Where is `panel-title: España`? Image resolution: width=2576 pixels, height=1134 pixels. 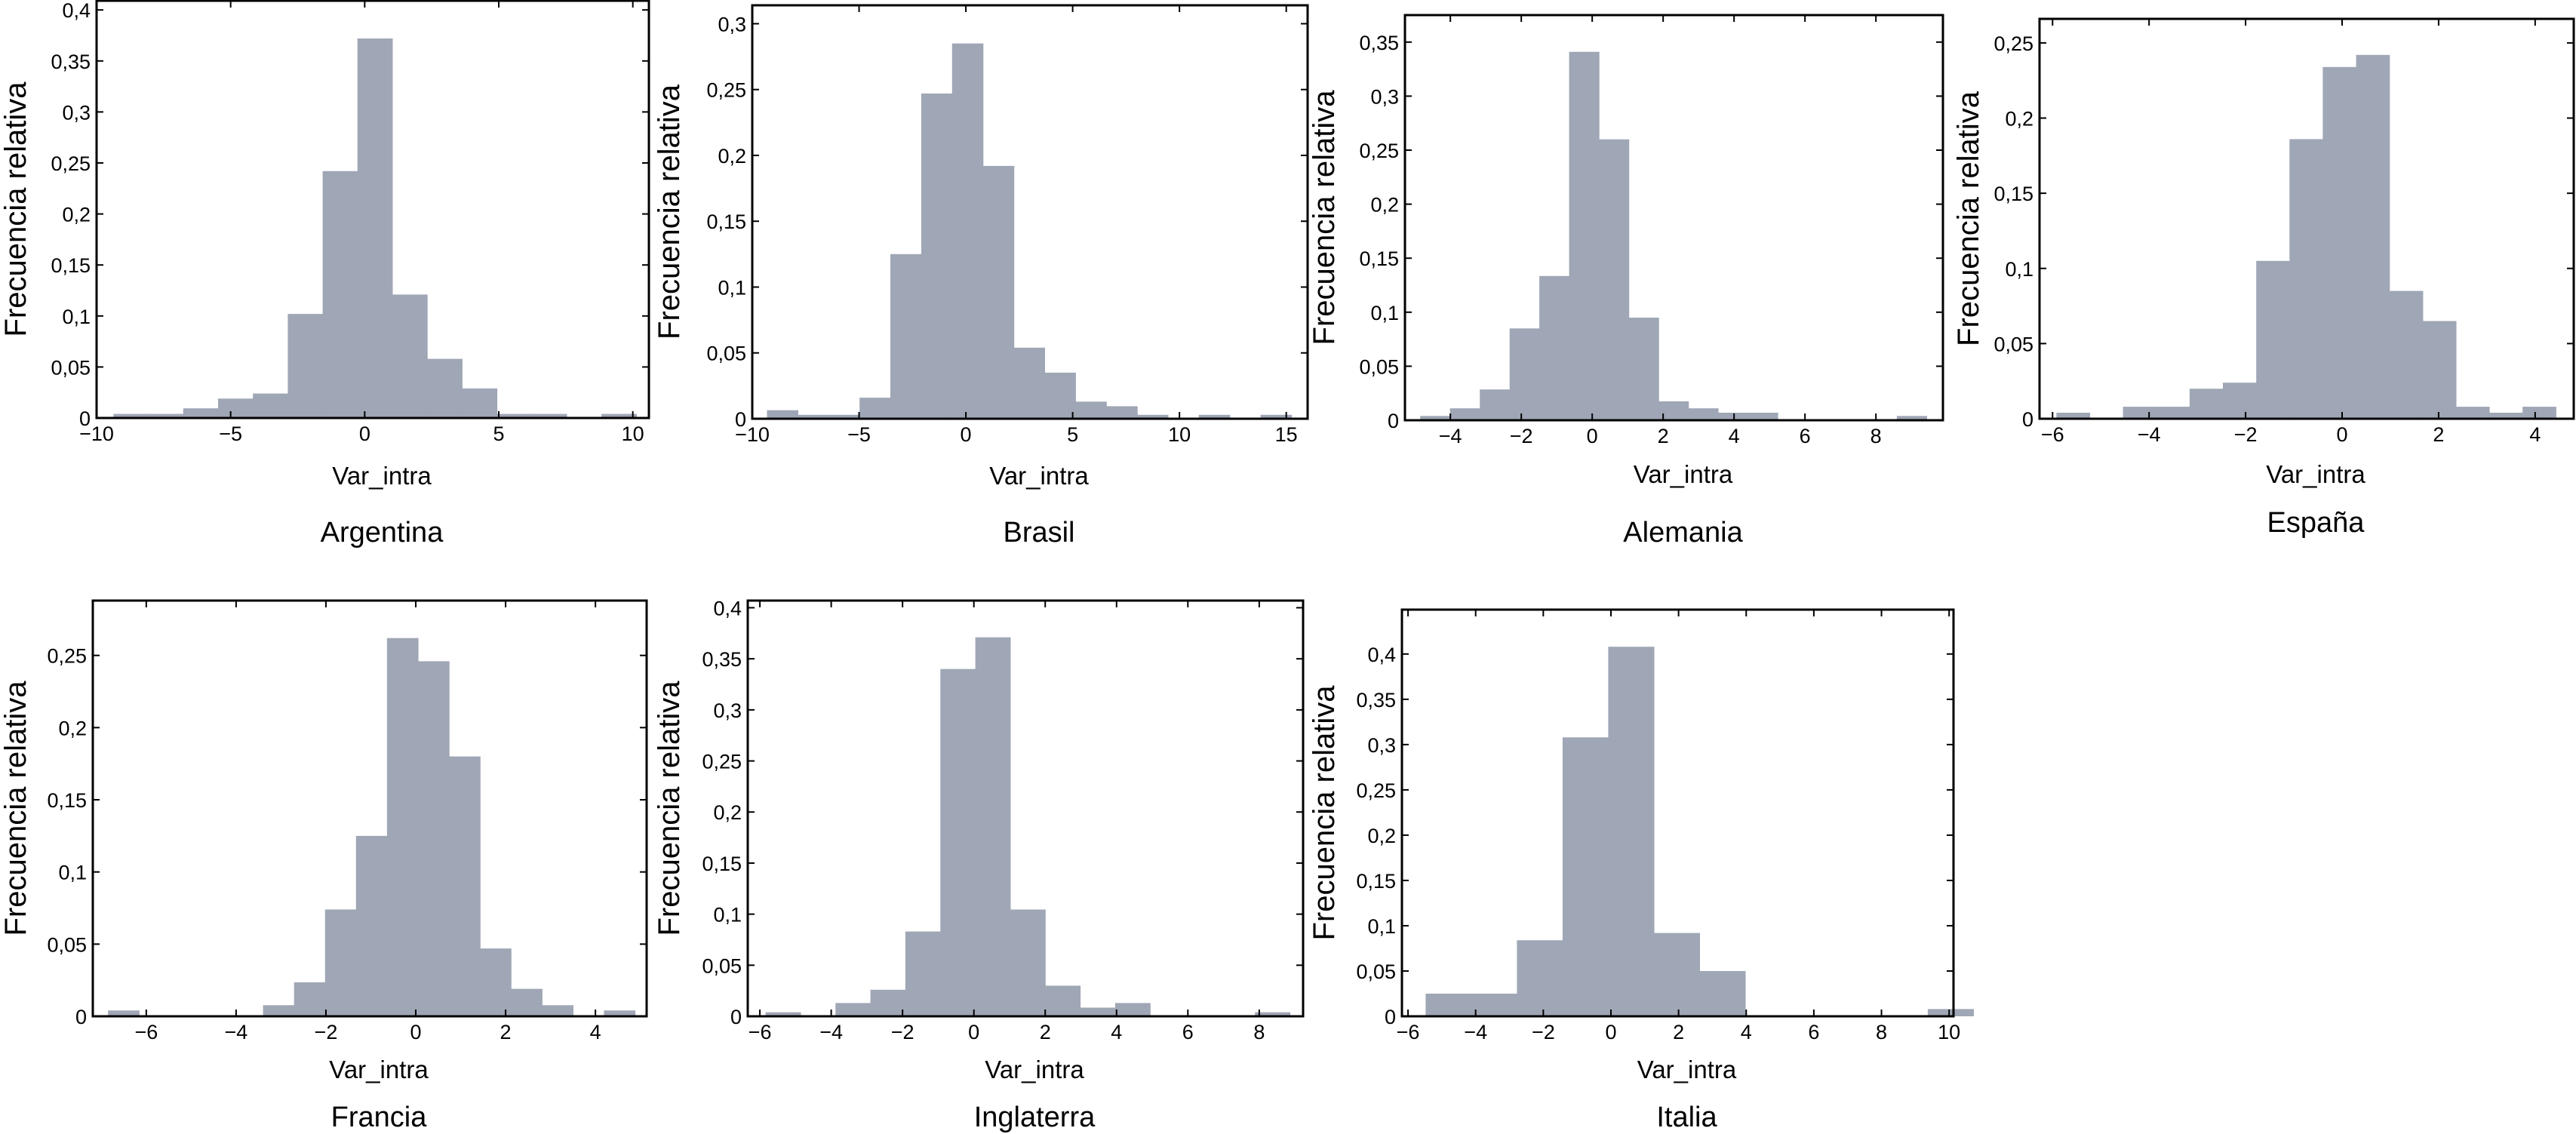
panel-title: España is located at coordinates (2316, 523).